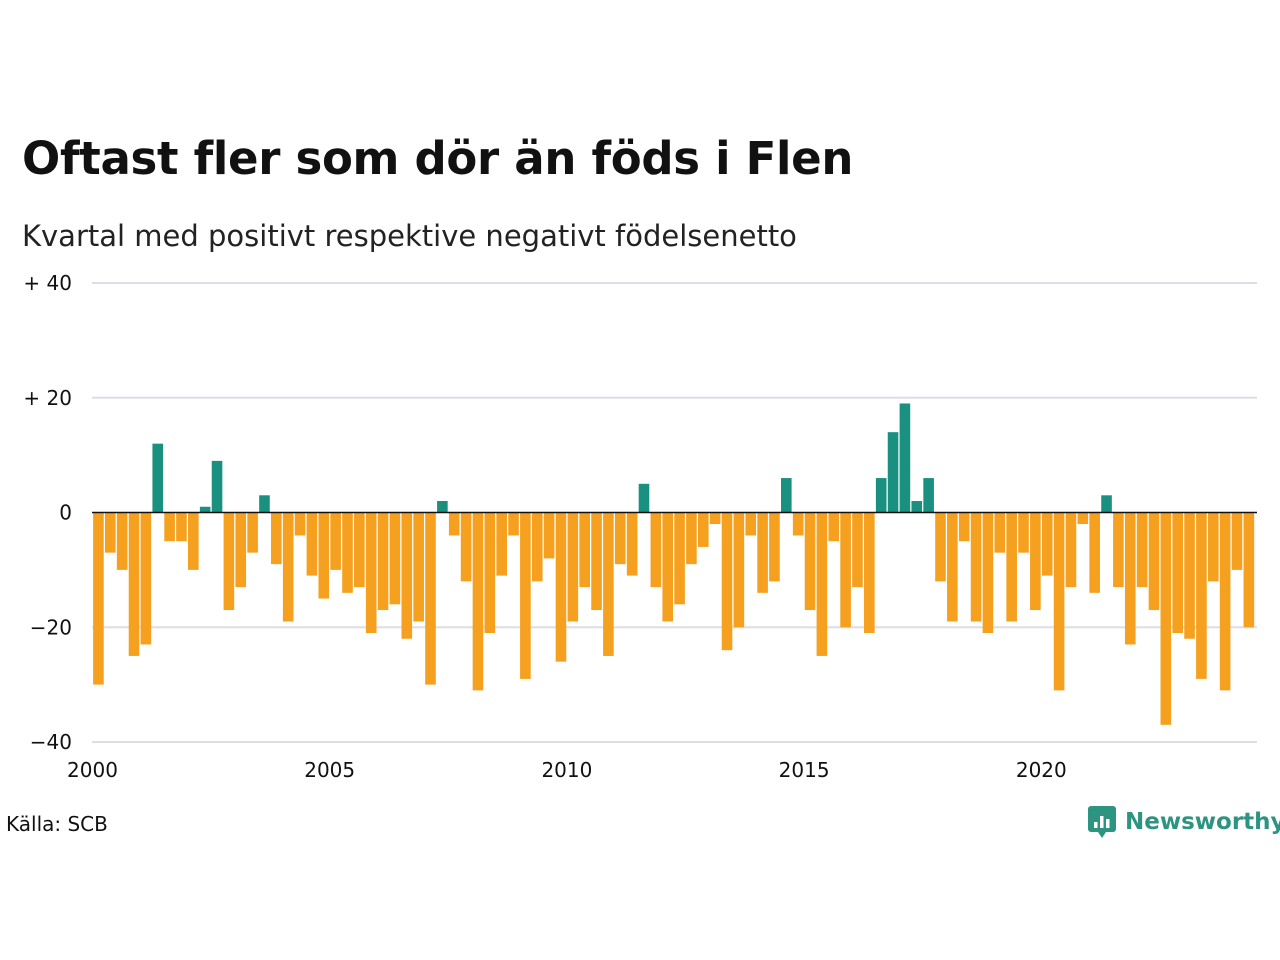  Describe the element at coordinates (47, 283) in the screenshot. I see `y-tick-label: + 40` at that location.